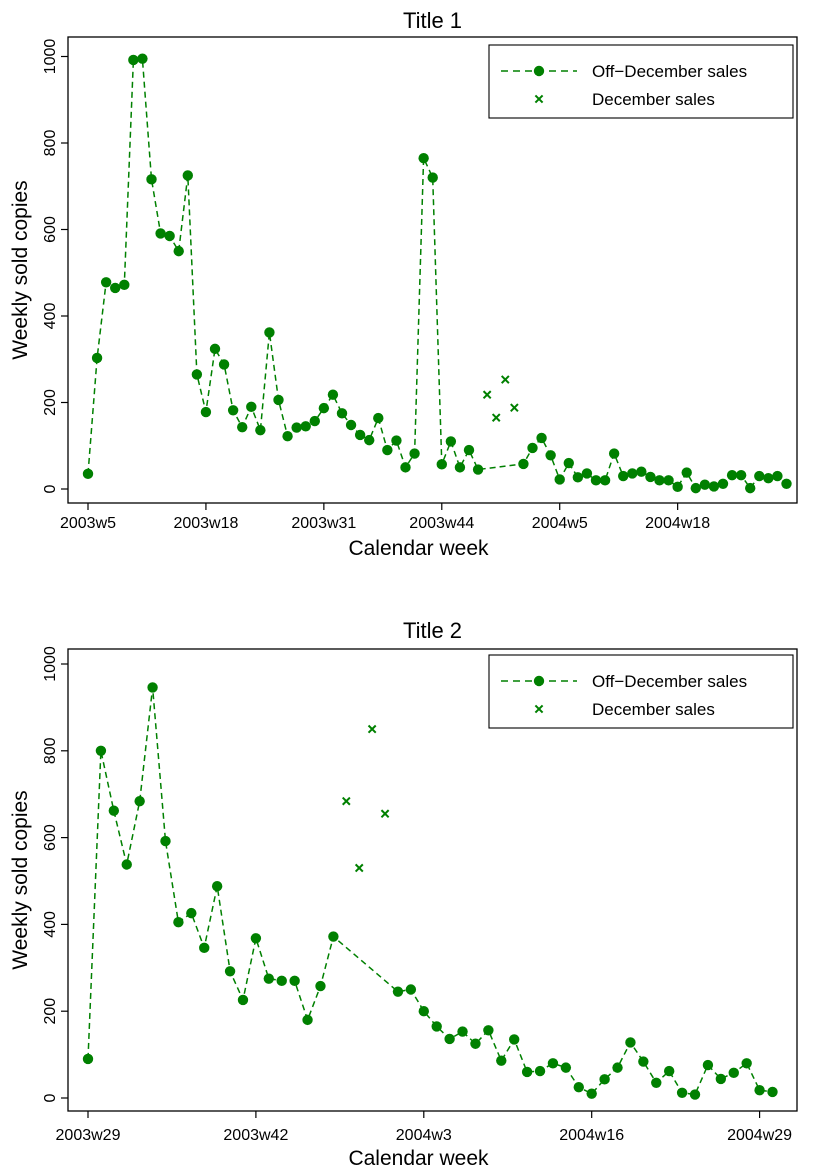 Image resolution: width=817 pixels, height=1169 pixels. I want to click on x-tick-label: 2003w31, so click(323, 523).